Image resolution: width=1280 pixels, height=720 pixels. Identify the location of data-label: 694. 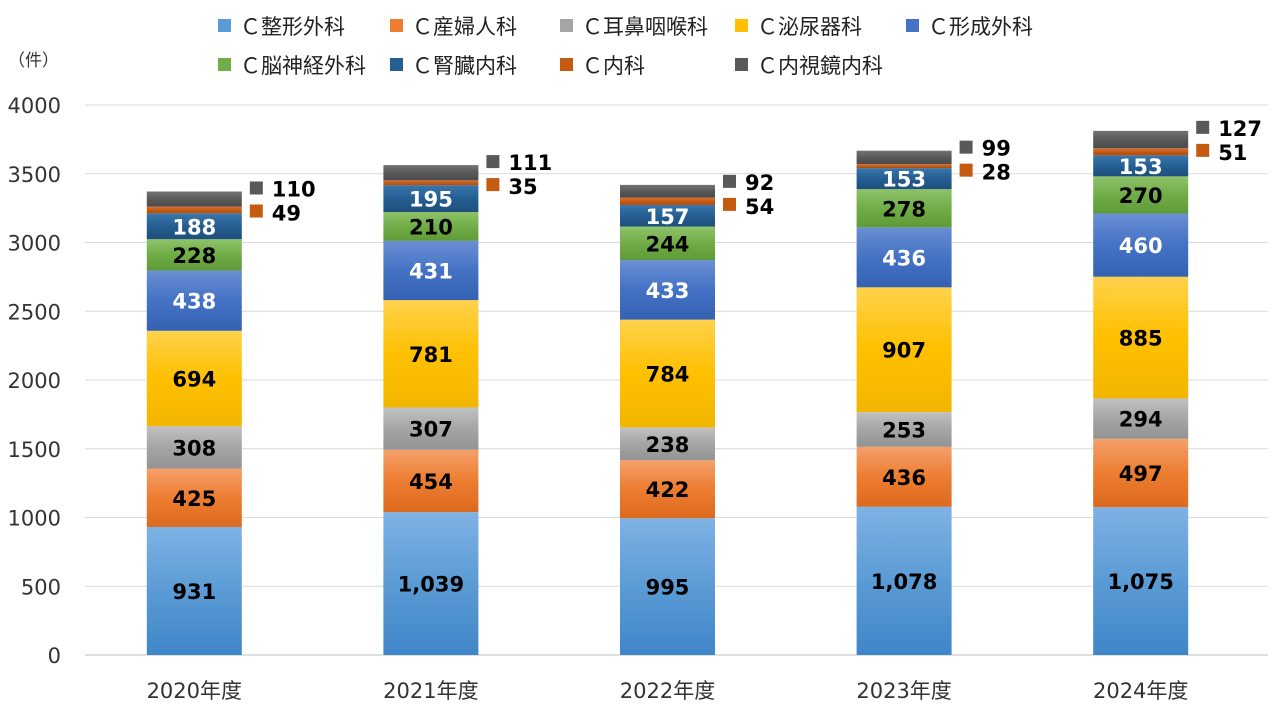
(194, 379).